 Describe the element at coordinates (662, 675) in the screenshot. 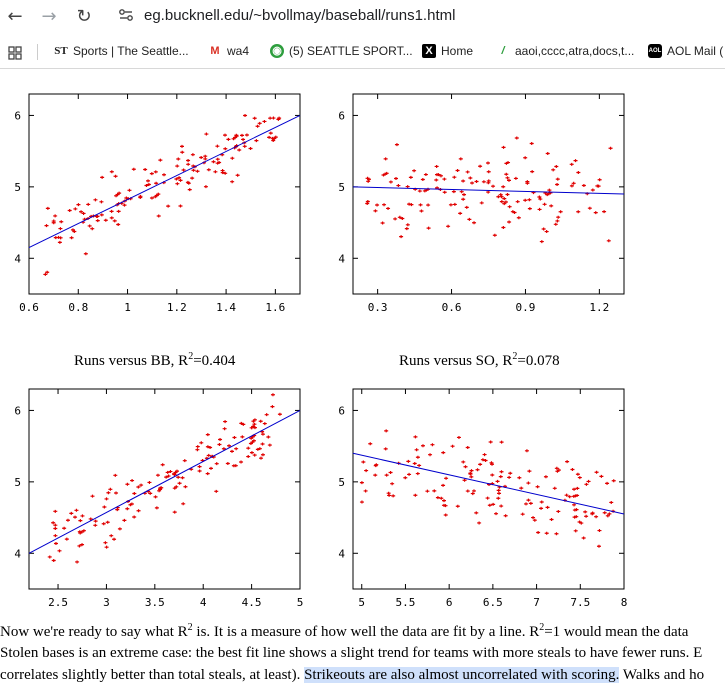

I see `para-text: Walks and ho` at that location.